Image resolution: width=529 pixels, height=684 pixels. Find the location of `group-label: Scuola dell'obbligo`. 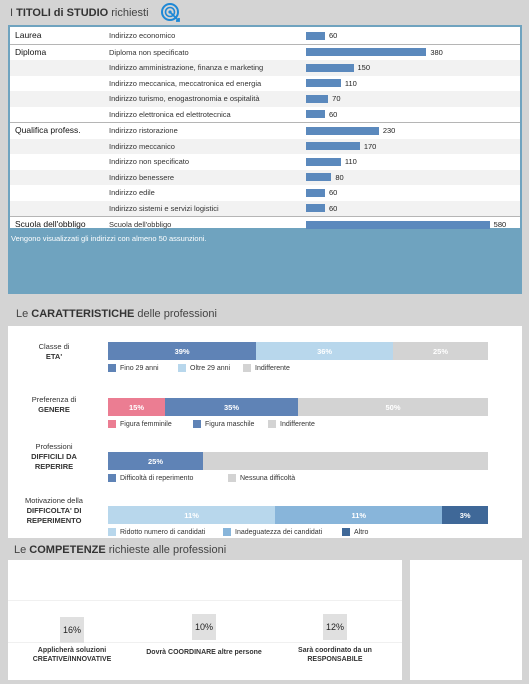

group-label: Scuola dell'obbligo is located at coordinates (50, 224).